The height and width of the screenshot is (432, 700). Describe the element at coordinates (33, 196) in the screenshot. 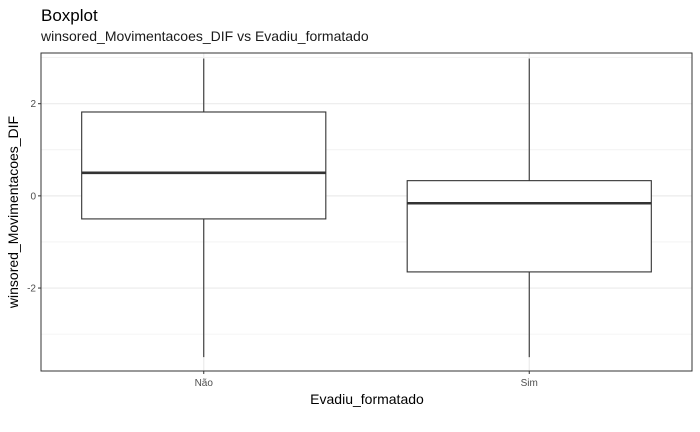

I see `y-tick-label: 0` at that location.